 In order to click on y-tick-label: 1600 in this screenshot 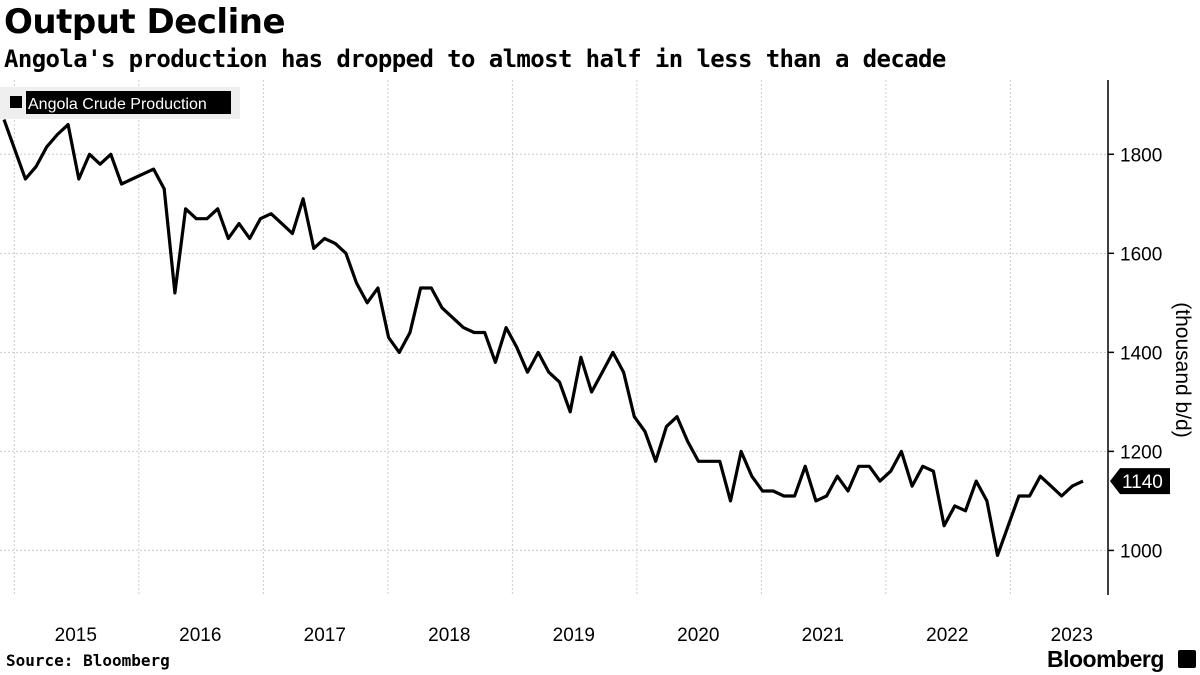, I will do `click(1141, 254)`.